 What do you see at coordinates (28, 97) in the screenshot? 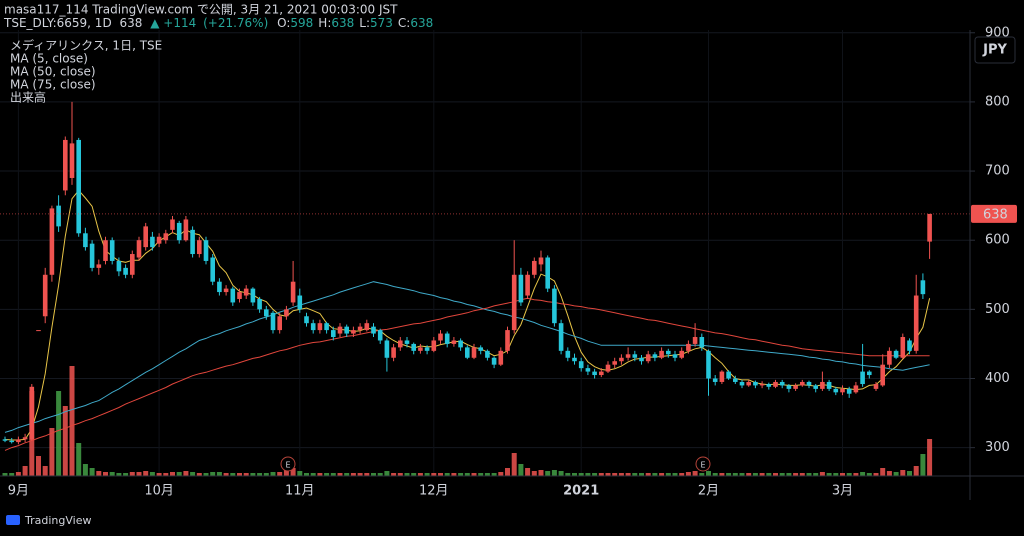
I see `legend-entry: 出来高` at bounding box center [28, 97].